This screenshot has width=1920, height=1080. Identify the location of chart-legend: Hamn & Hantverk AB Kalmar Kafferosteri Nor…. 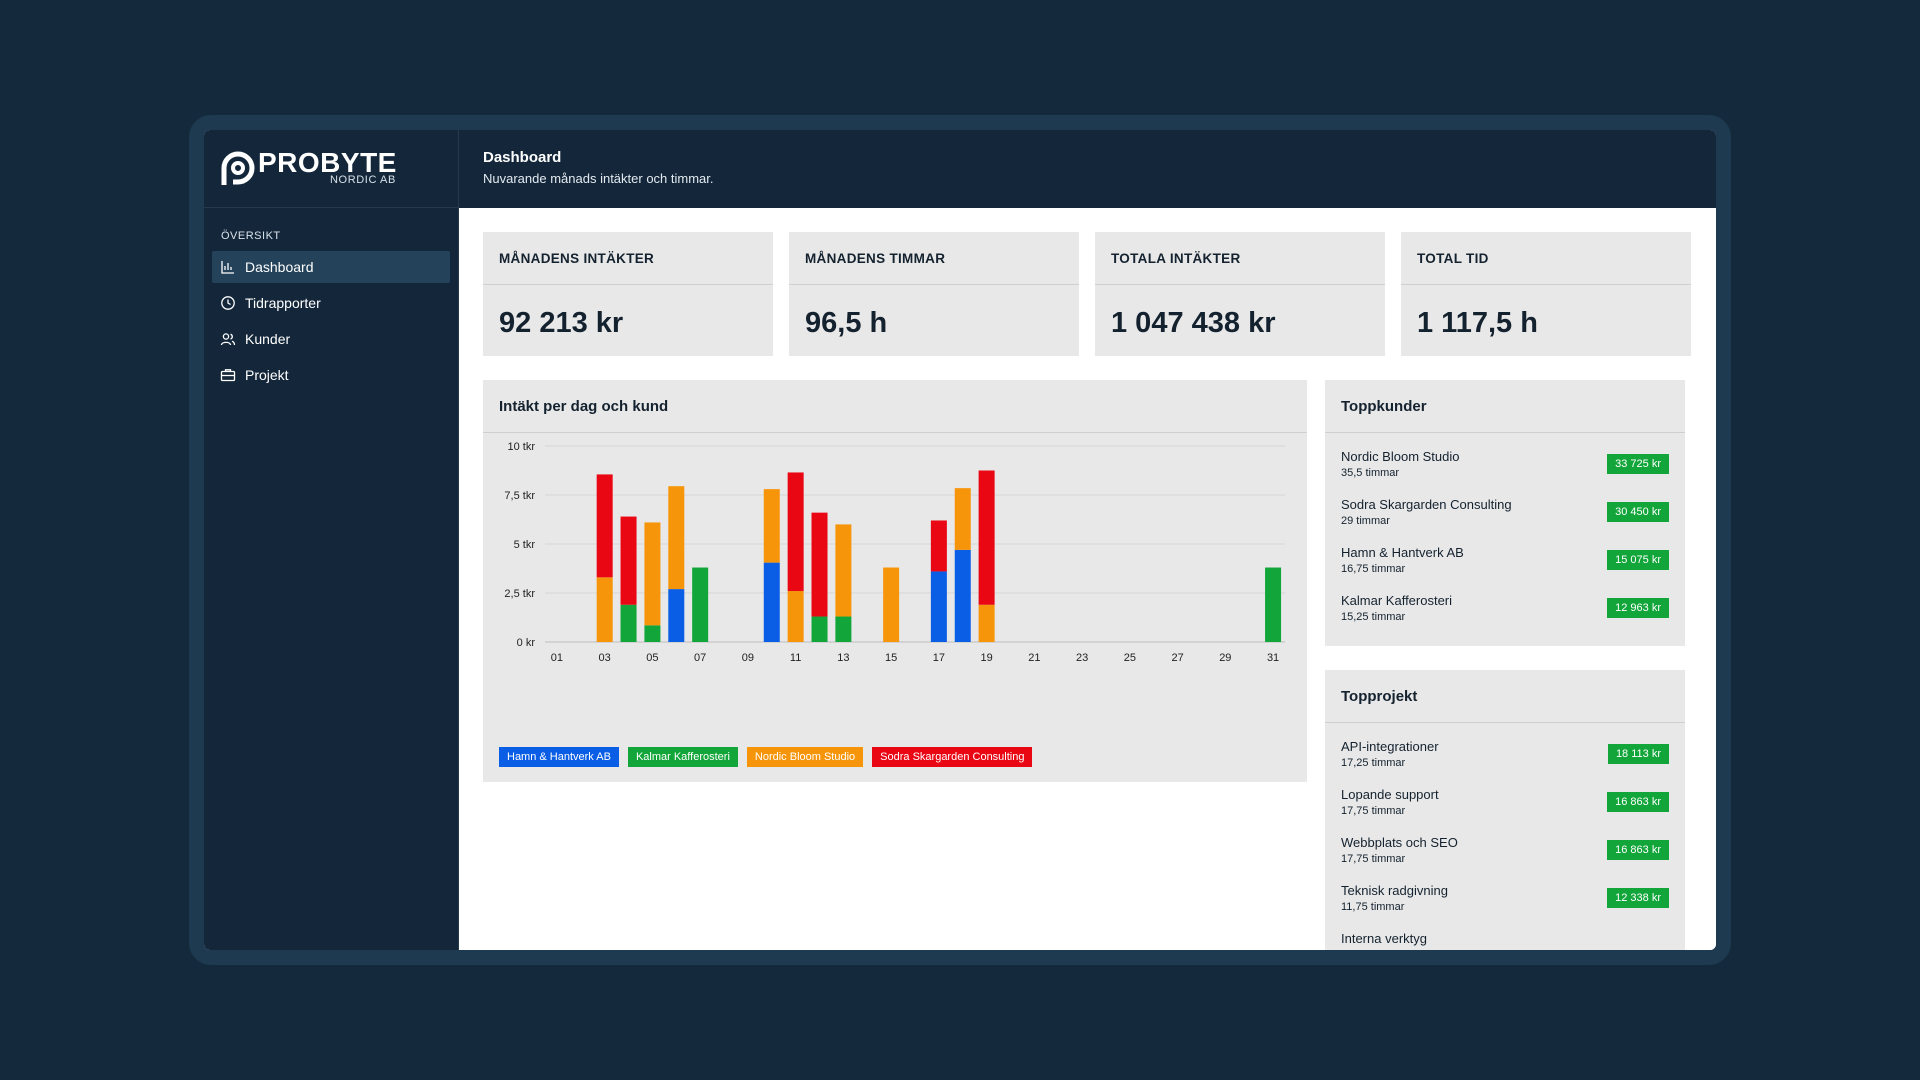
(766, 757).